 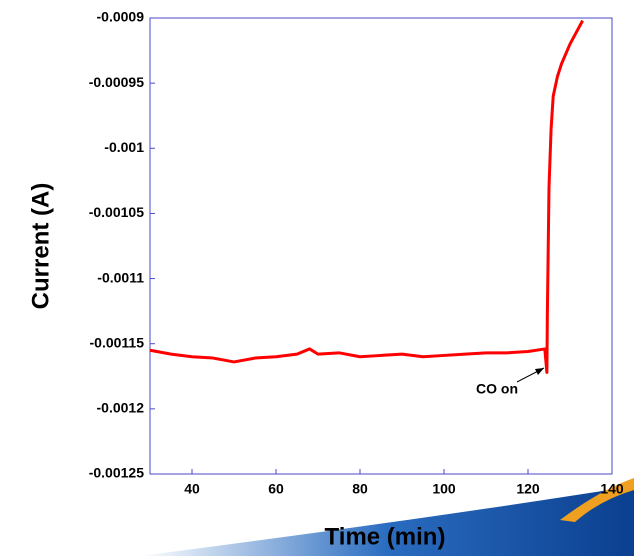 What do you see at coordinates (539, 371) in the screenshot?
I see `arrow-head` at bounding box center [539, 371].